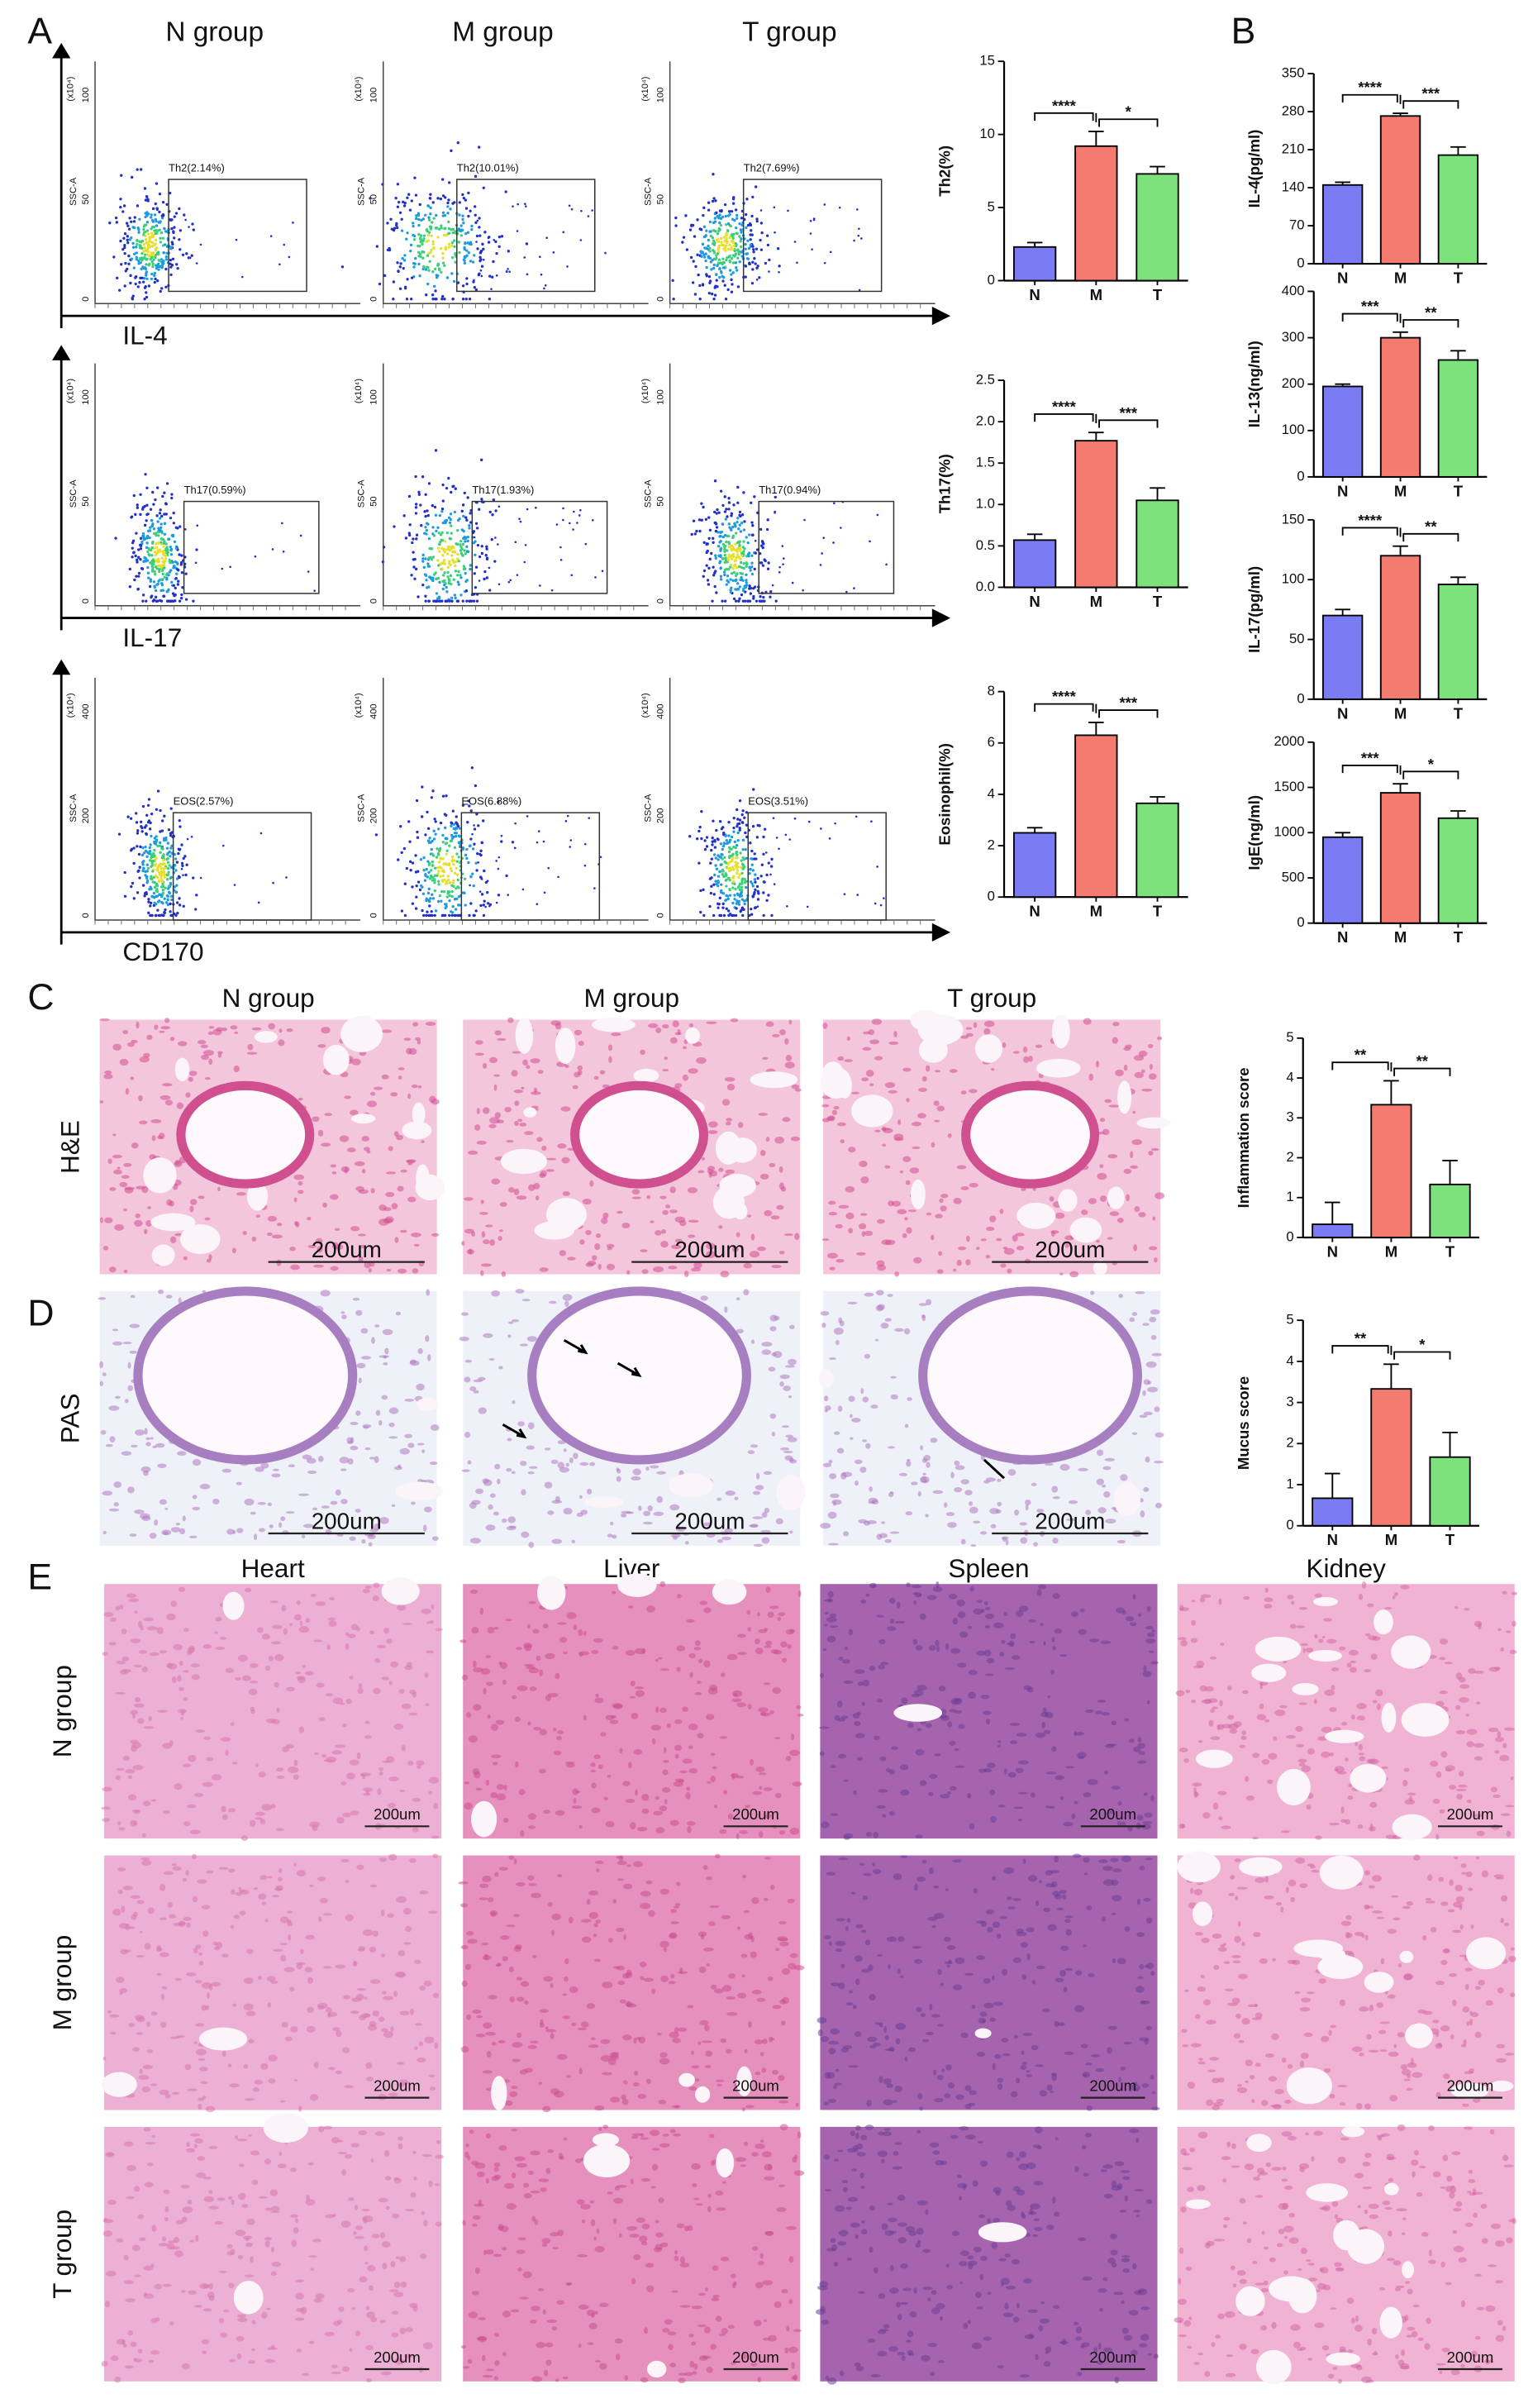  Describe the element at coordinates (145, 335) in the screenshot. I see `flow-x-label: IL-4` at that location.